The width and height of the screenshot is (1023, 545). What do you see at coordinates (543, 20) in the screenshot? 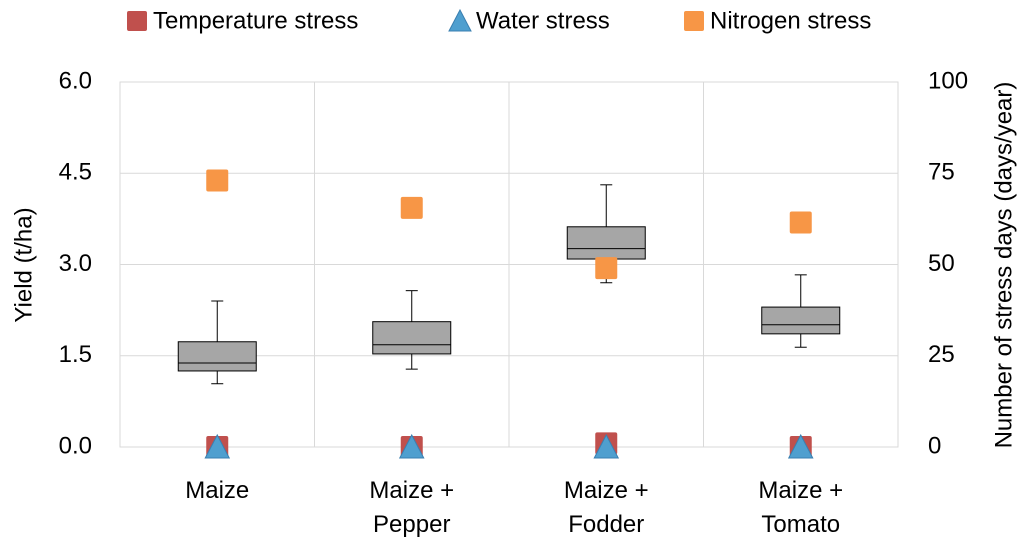
I see `legend-label: Water stress` at bounding box center [543, 20].